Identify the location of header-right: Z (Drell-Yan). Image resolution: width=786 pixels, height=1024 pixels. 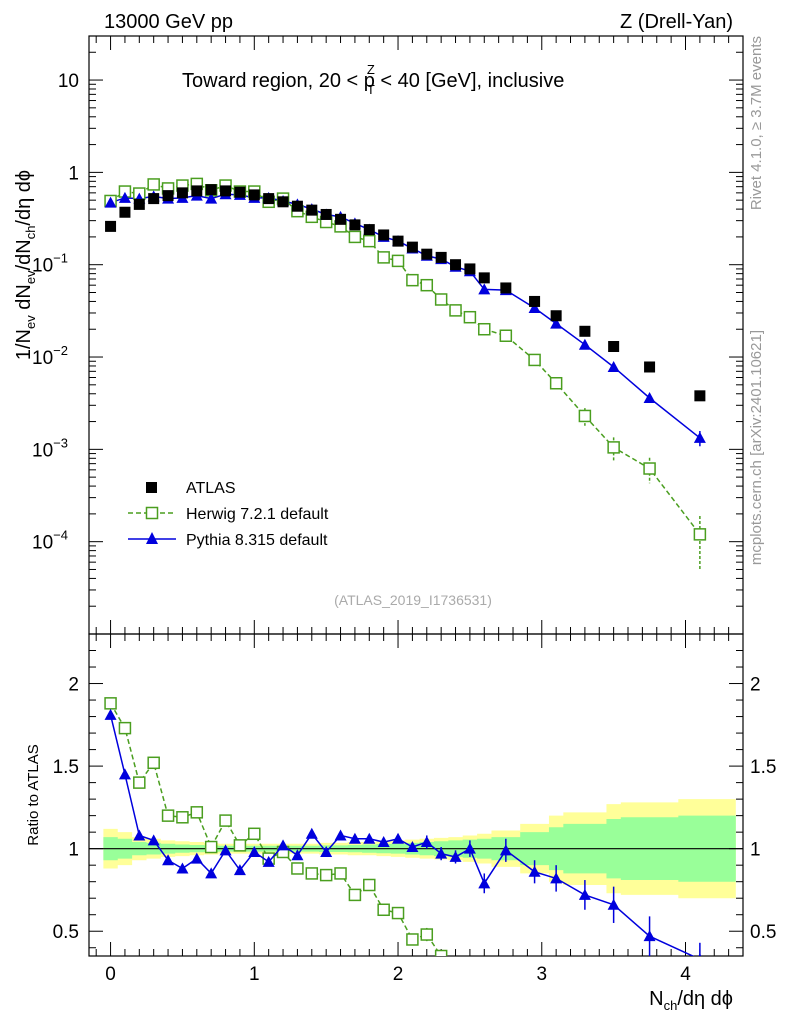
(676, 22).